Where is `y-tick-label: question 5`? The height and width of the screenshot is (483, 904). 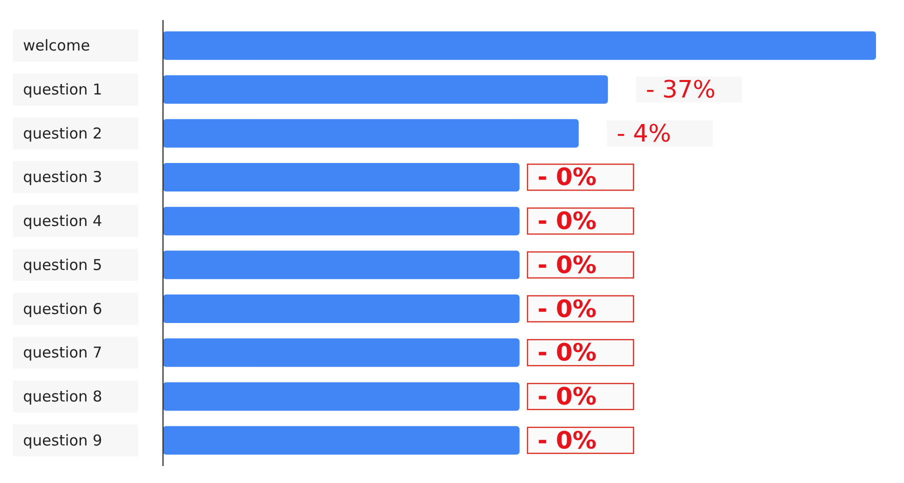 y-tick-label: question 5 is located at coordinates (62, 265).